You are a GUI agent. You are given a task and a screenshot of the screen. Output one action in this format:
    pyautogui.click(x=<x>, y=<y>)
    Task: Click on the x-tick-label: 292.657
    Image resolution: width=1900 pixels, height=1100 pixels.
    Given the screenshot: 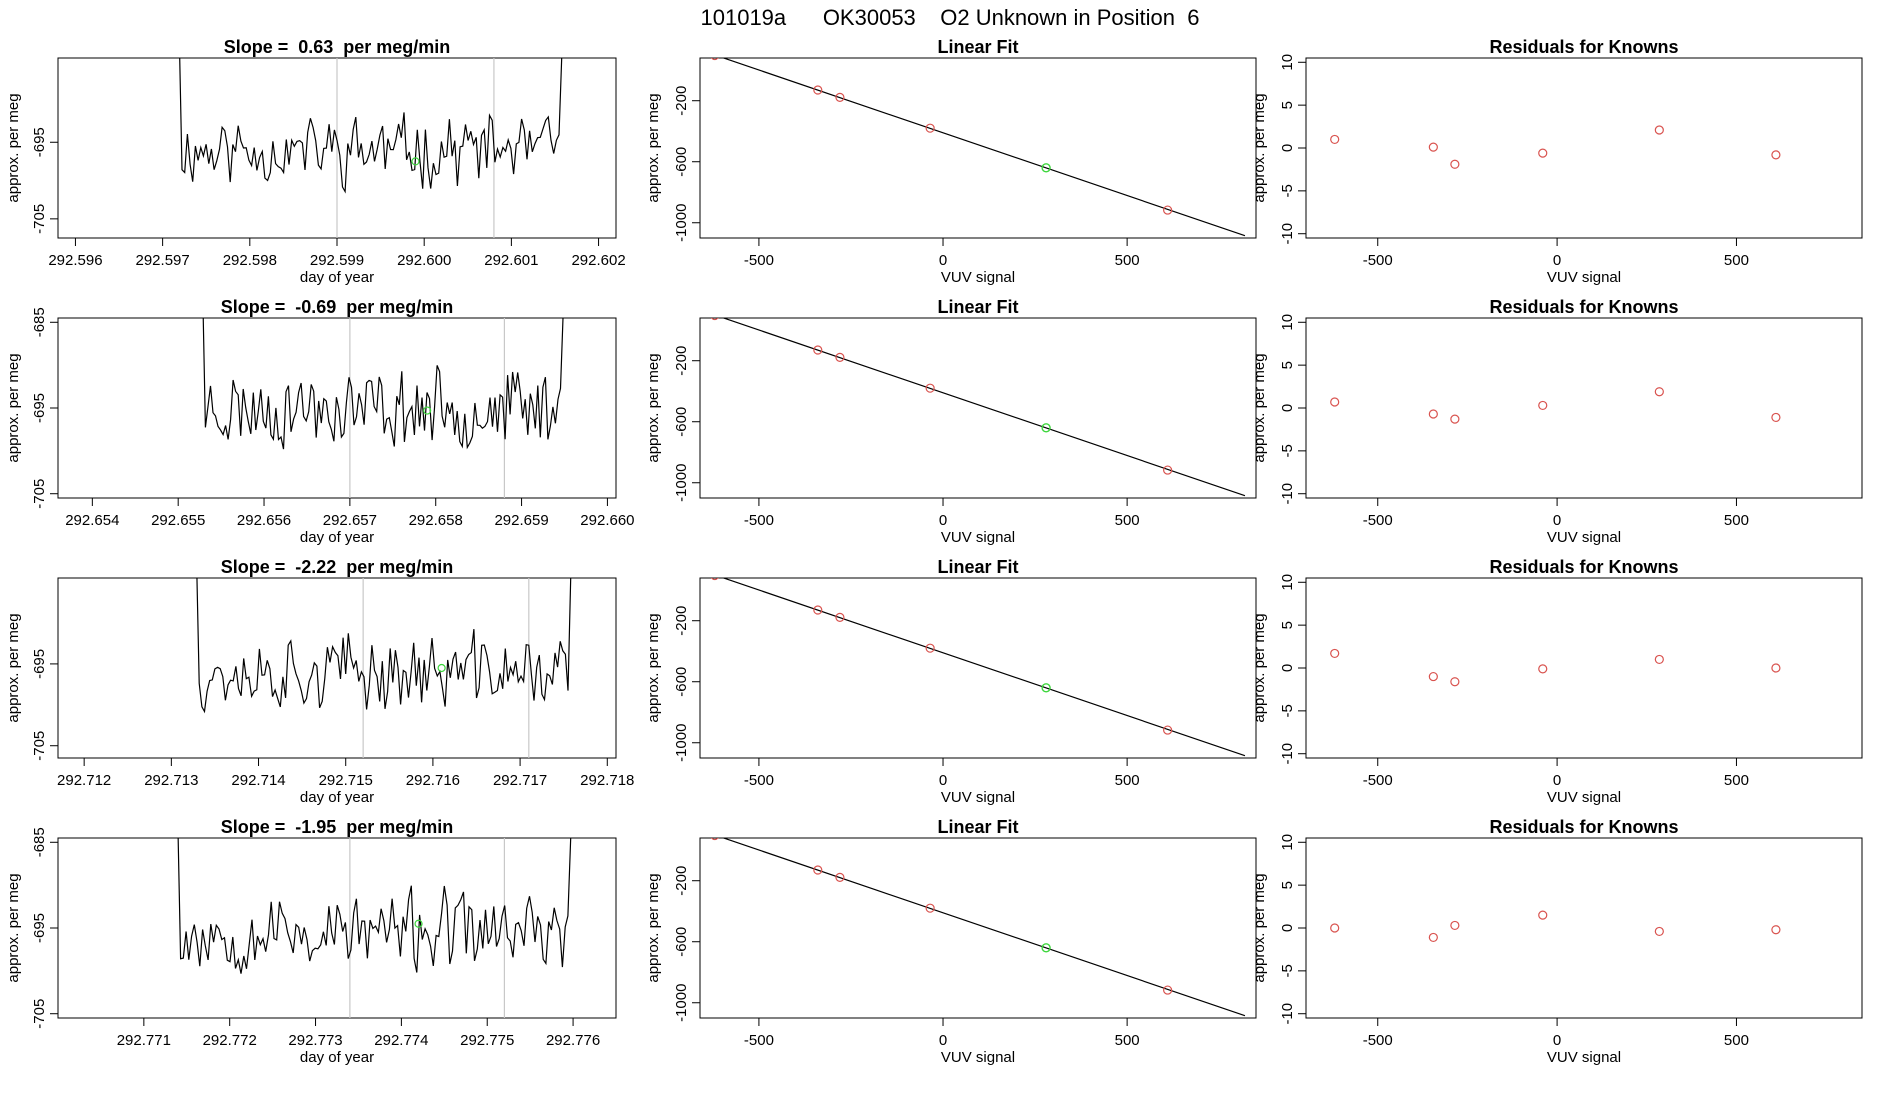 What is the action you would take?
    pyautogui.click(x=350, y=520)
    